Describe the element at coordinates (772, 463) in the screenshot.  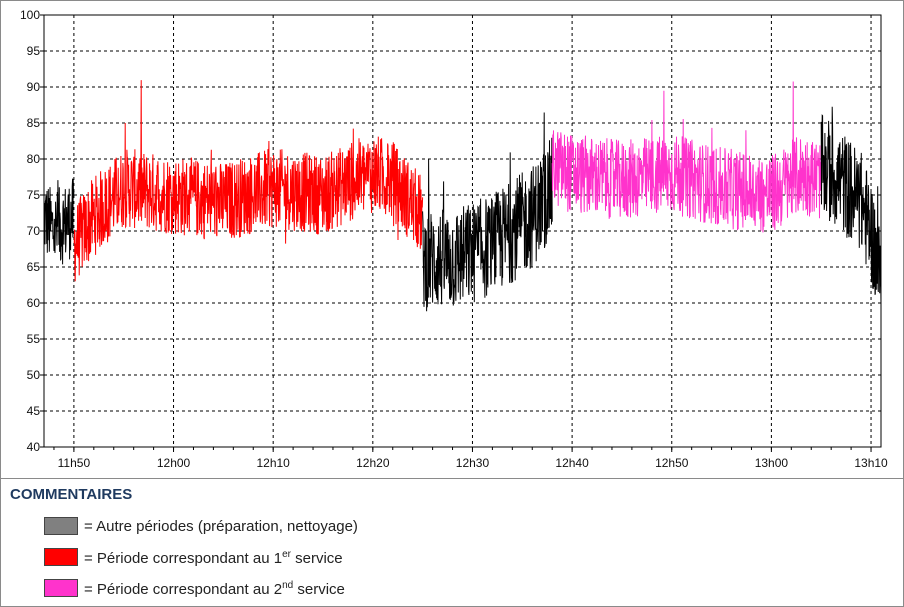
I see `x-tick-label: 13h00` at that location.